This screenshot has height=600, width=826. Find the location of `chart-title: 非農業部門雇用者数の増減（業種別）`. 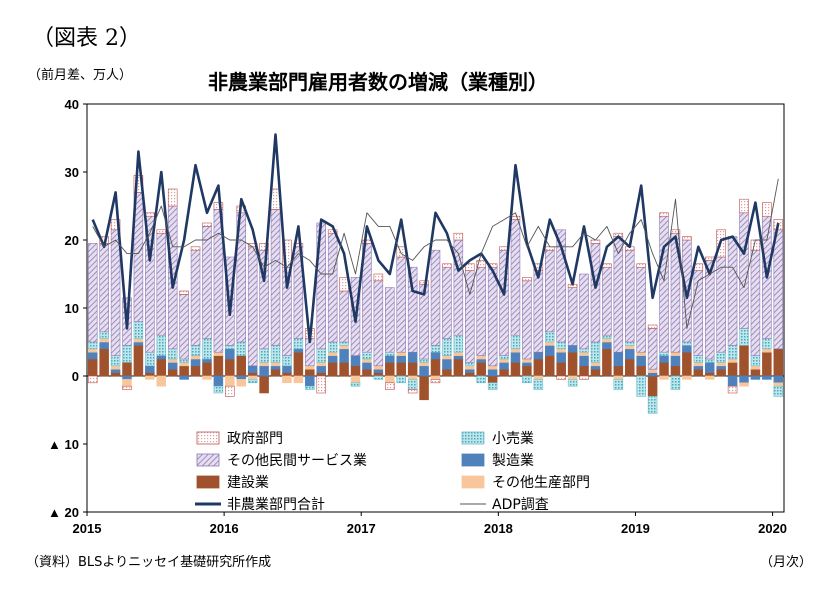

chart-title: 非農業部門雇用者数の増減（業種別） is located at coordinates (378, 82).